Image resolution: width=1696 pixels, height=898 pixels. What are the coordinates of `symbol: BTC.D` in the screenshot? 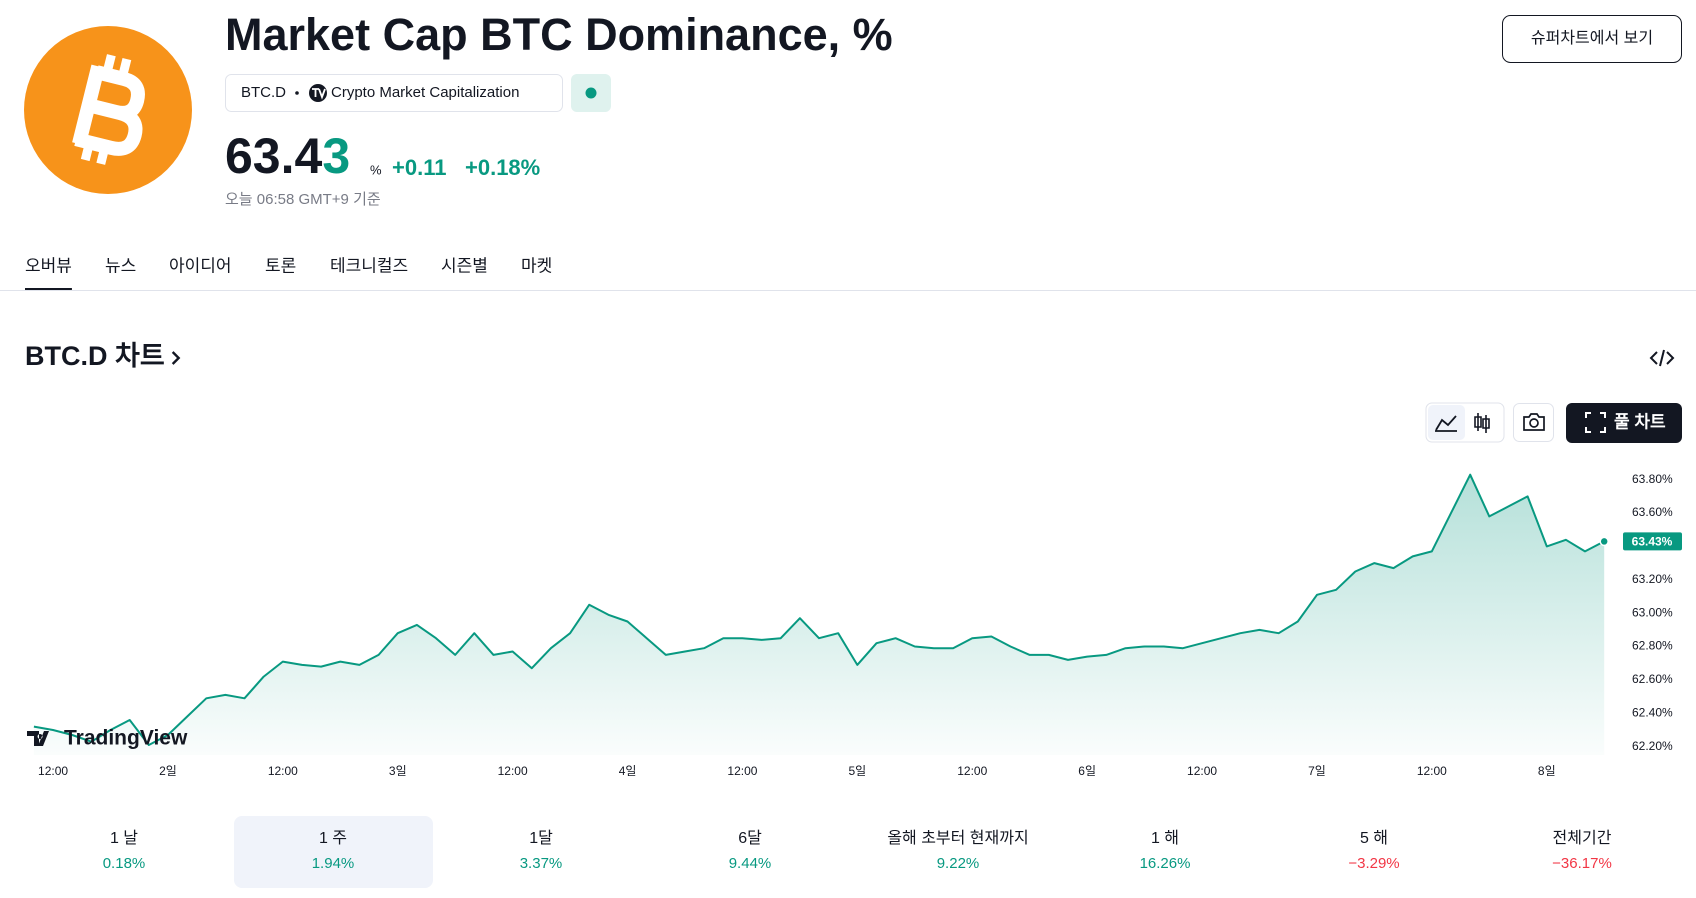 It's located at (263, 92).